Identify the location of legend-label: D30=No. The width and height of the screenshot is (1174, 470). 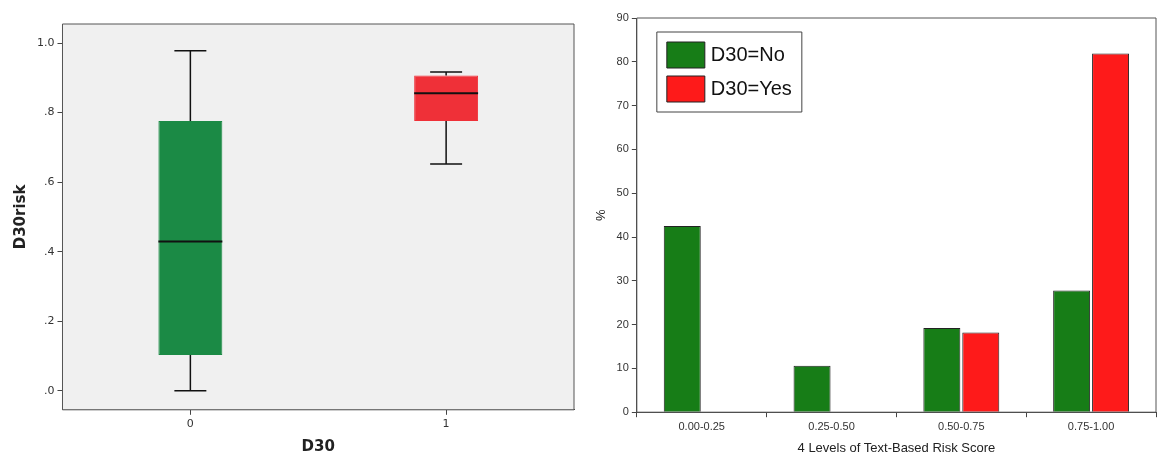
(747, 53).